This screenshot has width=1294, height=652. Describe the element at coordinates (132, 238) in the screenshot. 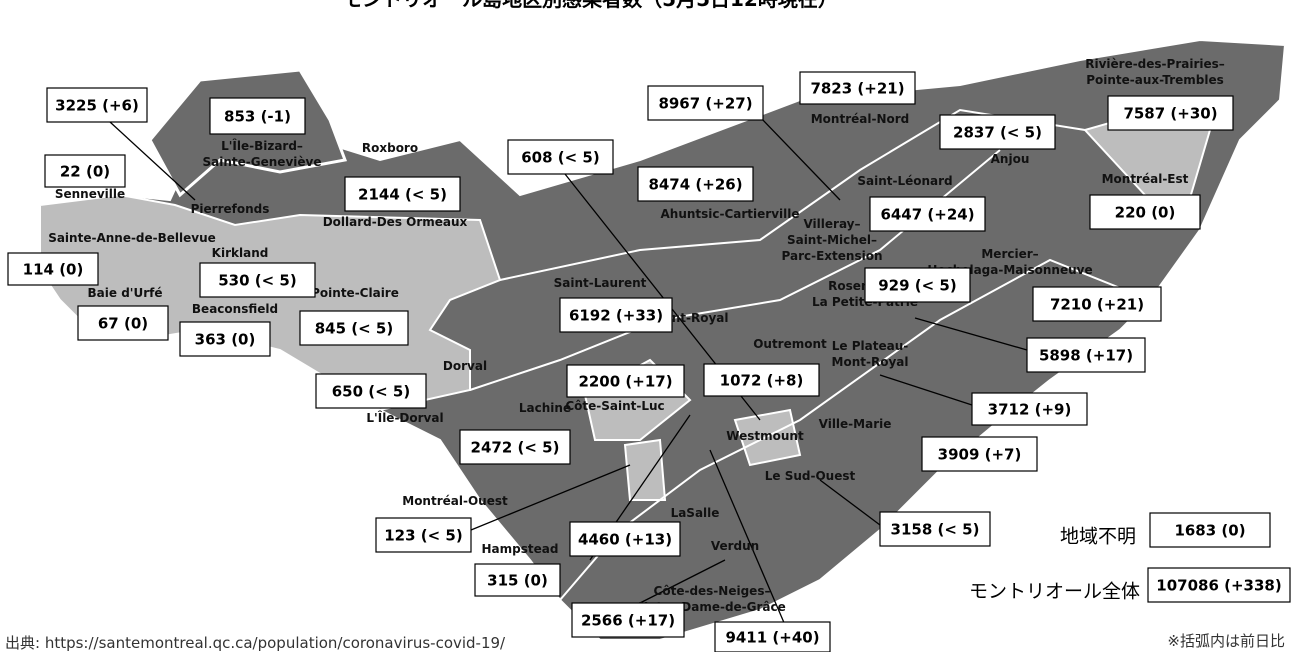

I see `district-name-line: Sainte-Anne-de-Bellevue` at that location.